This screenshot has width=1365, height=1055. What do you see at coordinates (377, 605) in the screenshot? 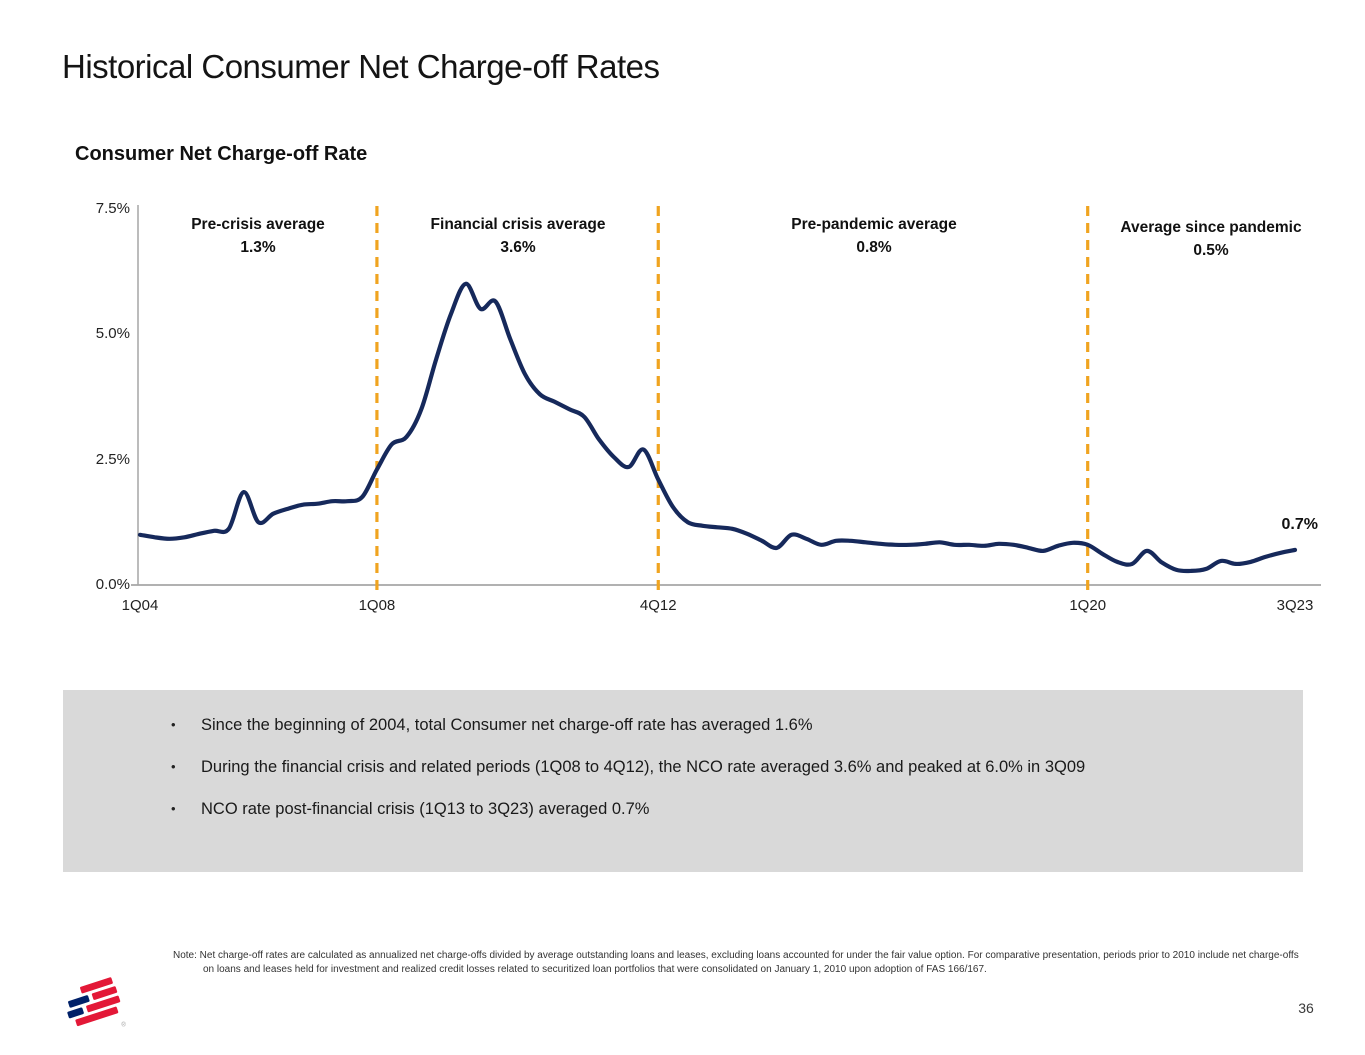
I see `x-axis-tick: 1Q08` at bounding box center [377, 605].